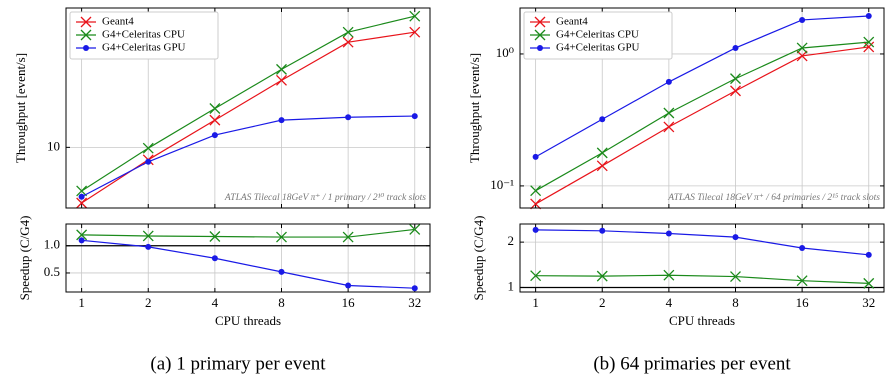 This screenshot has width=887, height=385. I want to click on legend-box, so click(598, 35).